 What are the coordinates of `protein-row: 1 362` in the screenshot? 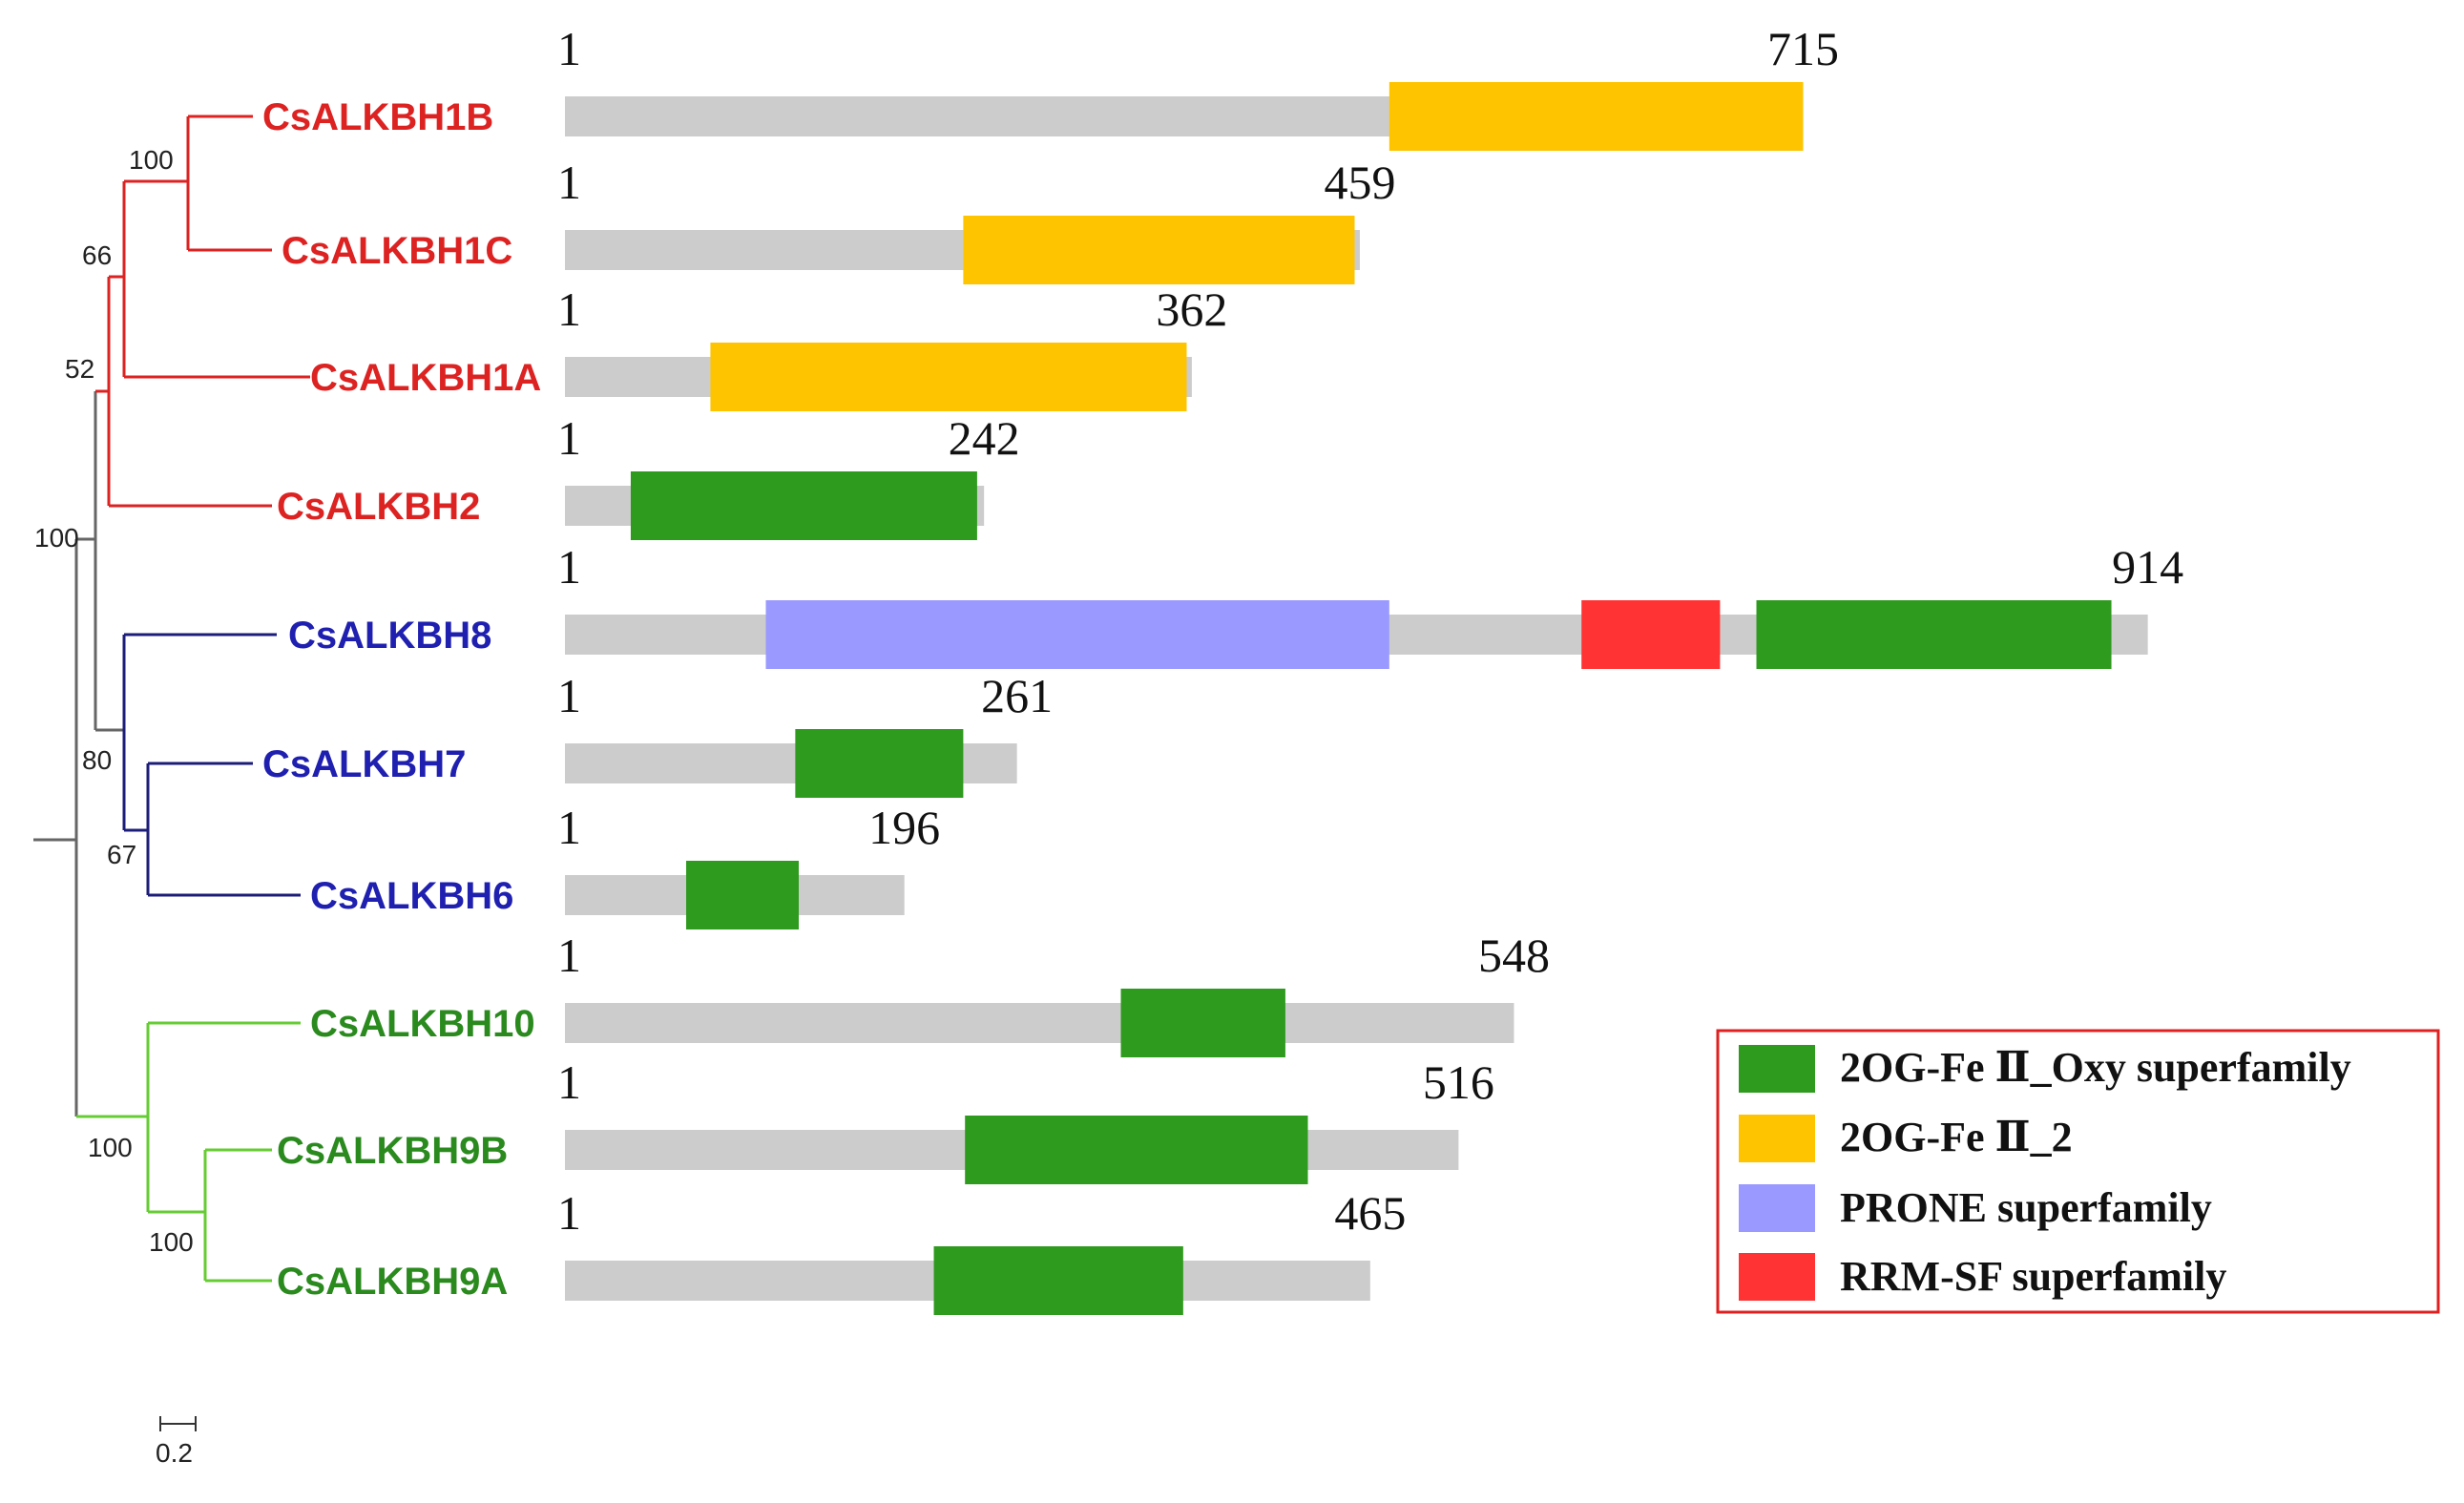 It's located at (892, 346).